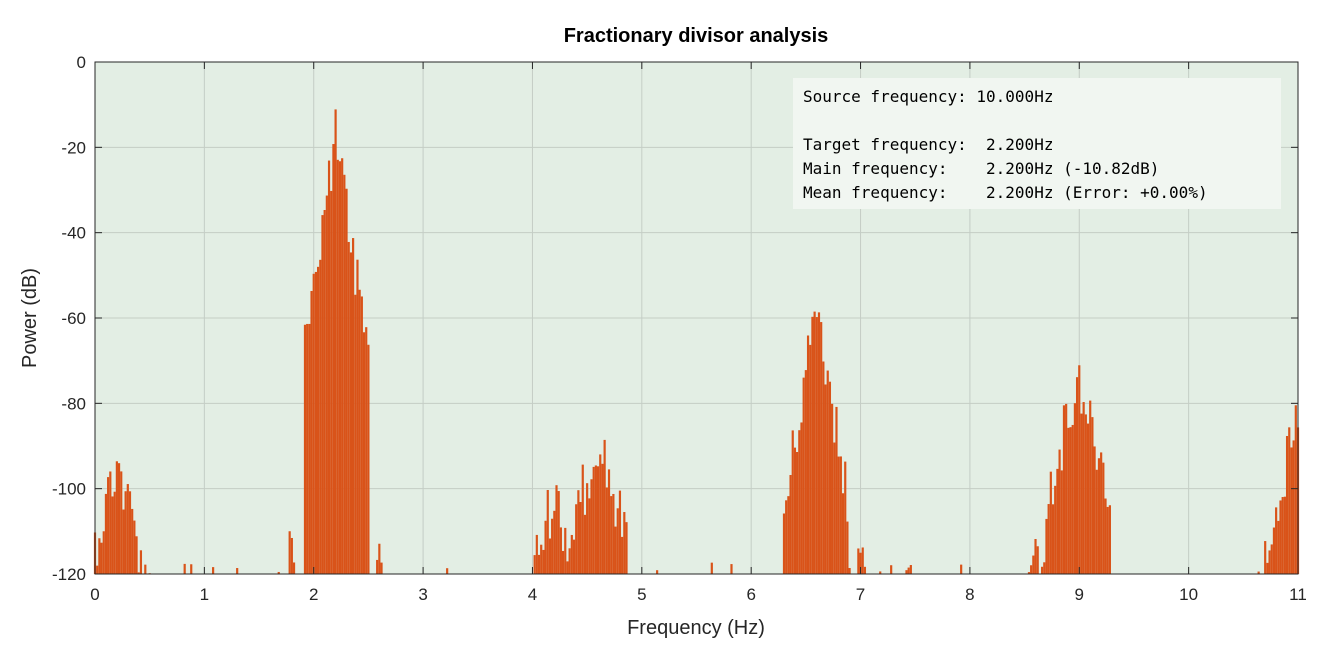 This screenshot has height=648, width=1344. I want to click on info-box-background, so click(1037, 143).